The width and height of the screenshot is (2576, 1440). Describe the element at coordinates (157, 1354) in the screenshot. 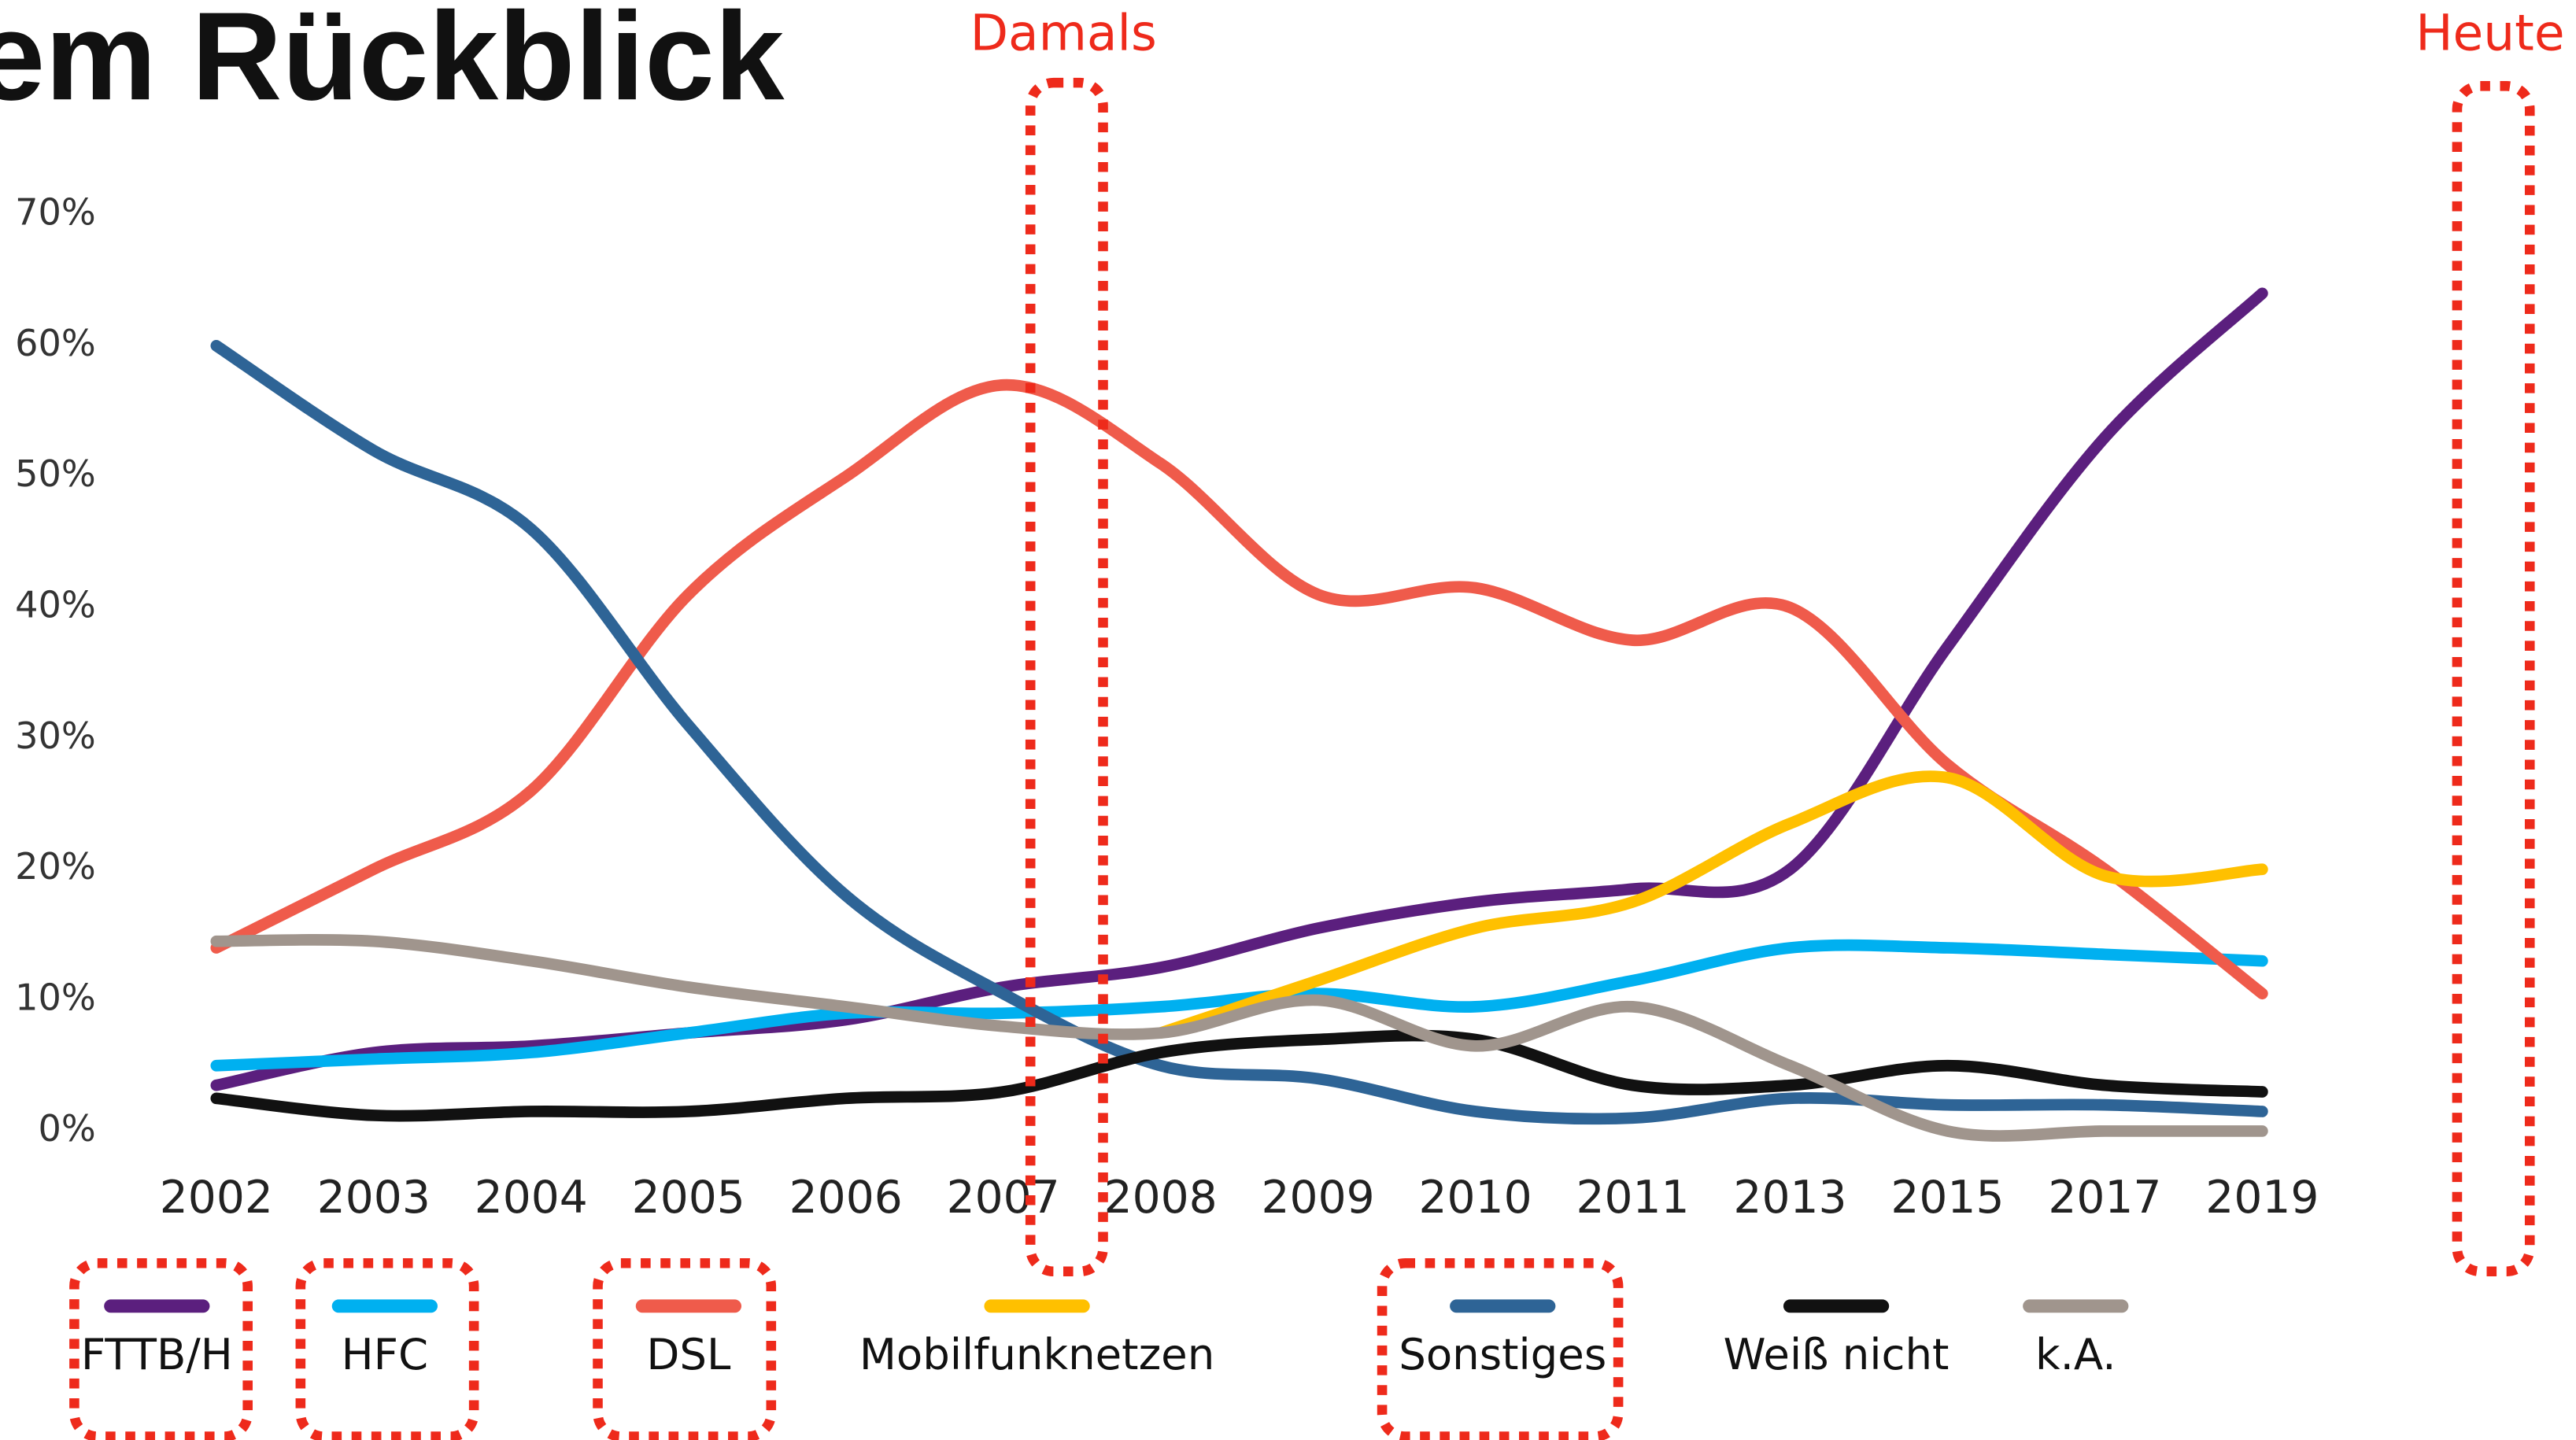

I see `legend-label: FTTB/H` at that location.